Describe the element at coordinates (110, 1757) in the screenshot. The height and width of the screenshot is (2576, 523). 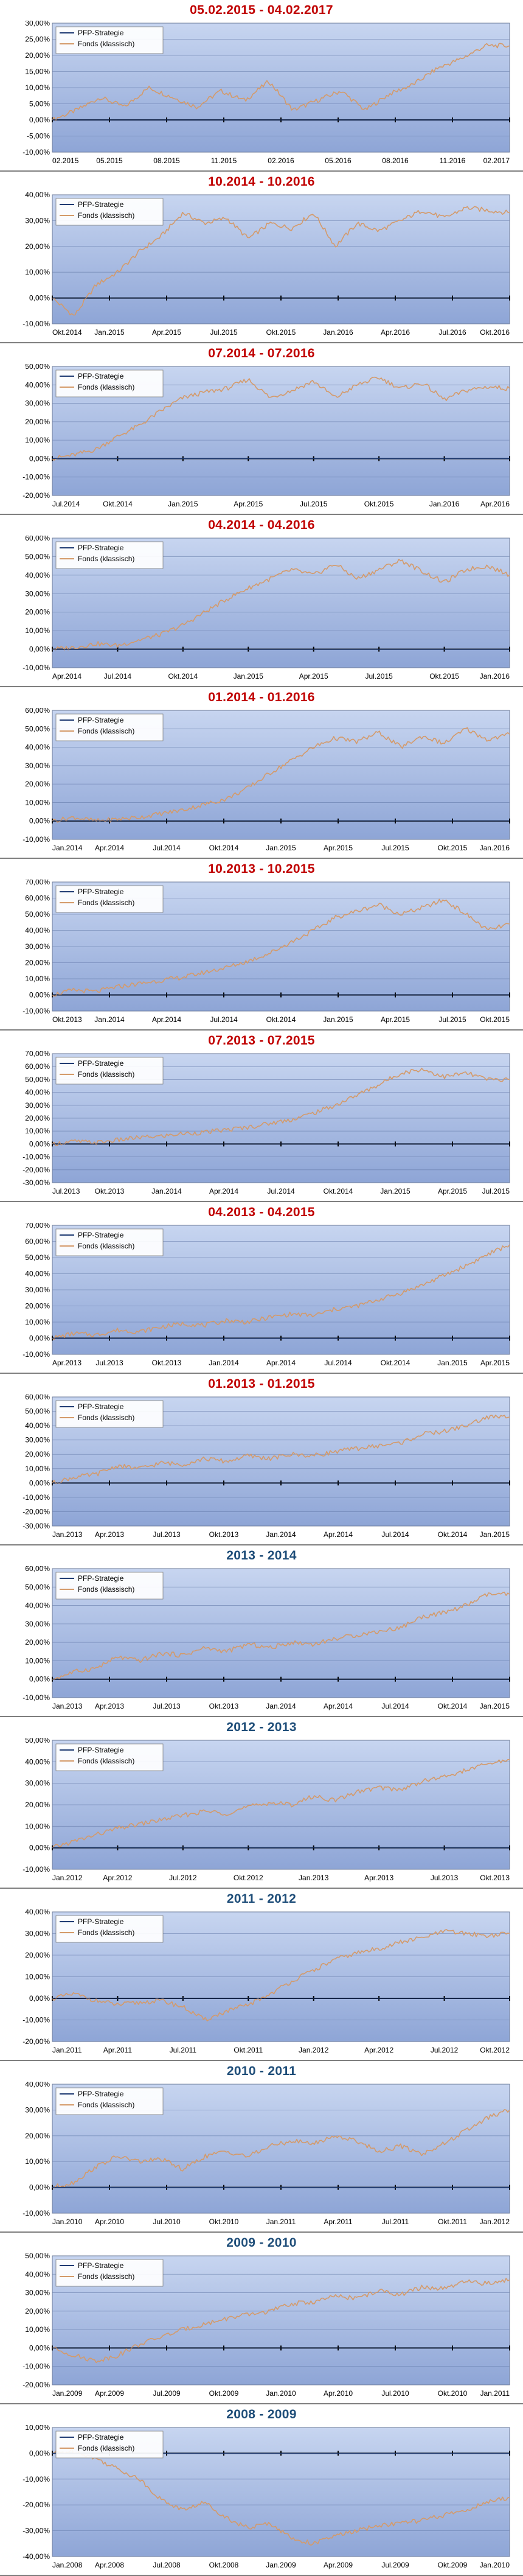
I see `chart-10-legend` at that location.